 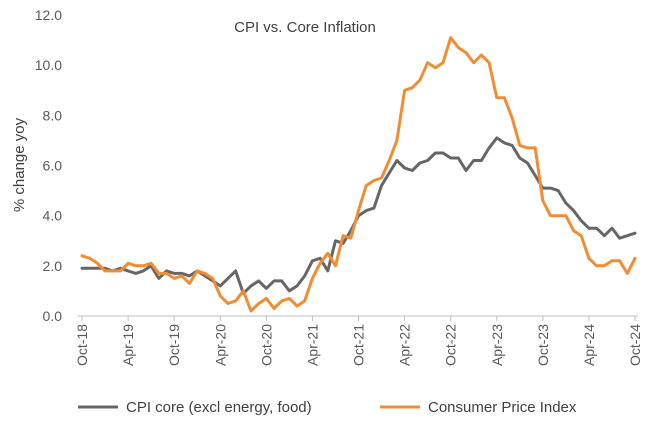 I want to click on y-tick-label: 12.0, so click(x=48, y=15).